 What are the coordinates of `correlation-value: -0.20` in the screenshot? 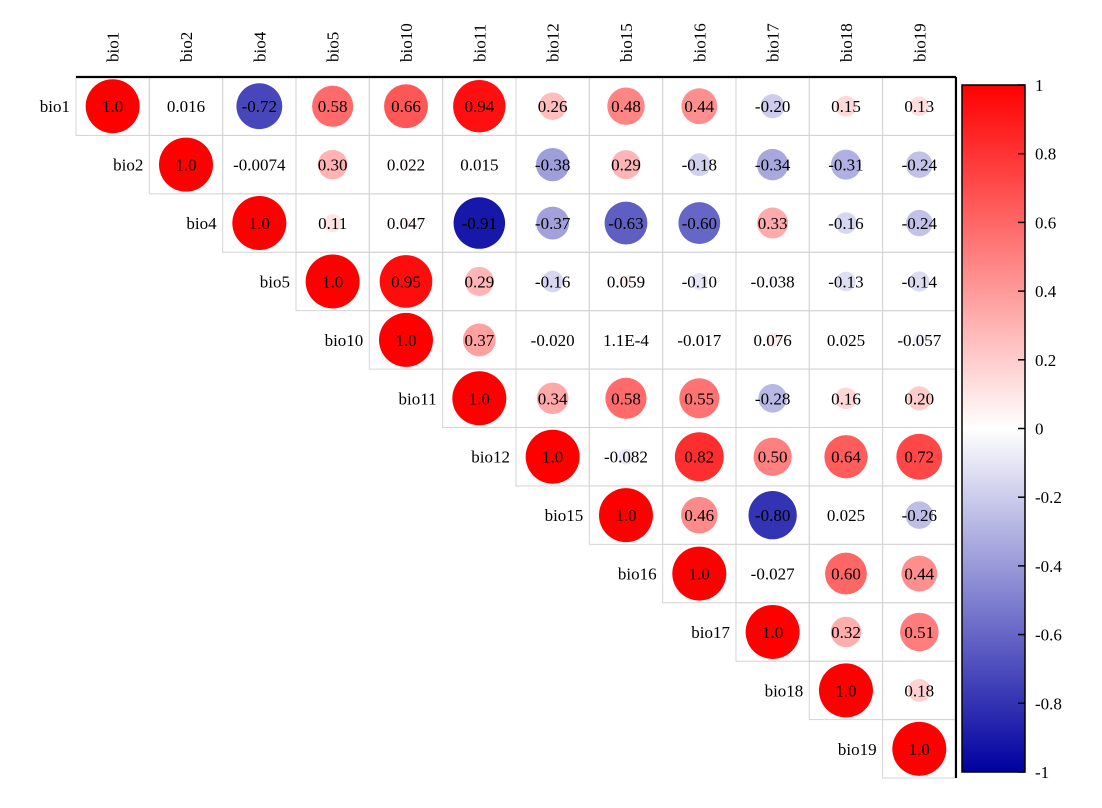 It's located at (772, 106).